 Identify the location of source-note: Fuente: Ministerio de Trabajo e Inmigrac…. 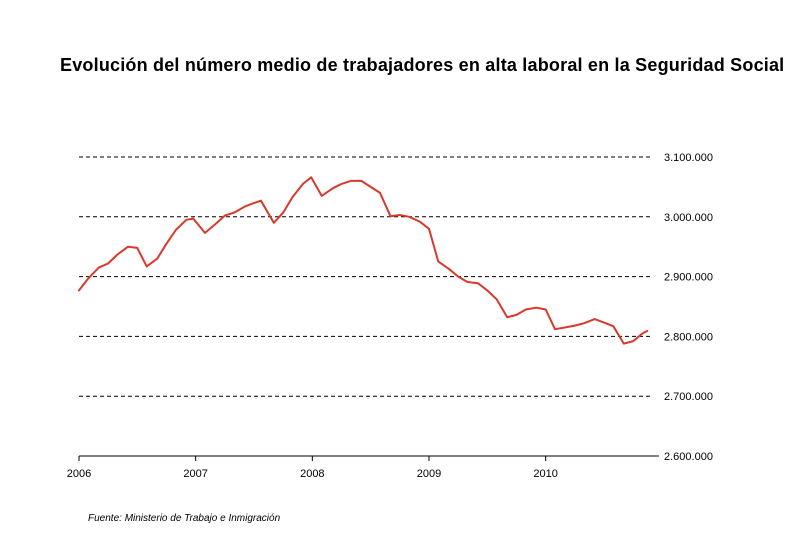
(184, 518).